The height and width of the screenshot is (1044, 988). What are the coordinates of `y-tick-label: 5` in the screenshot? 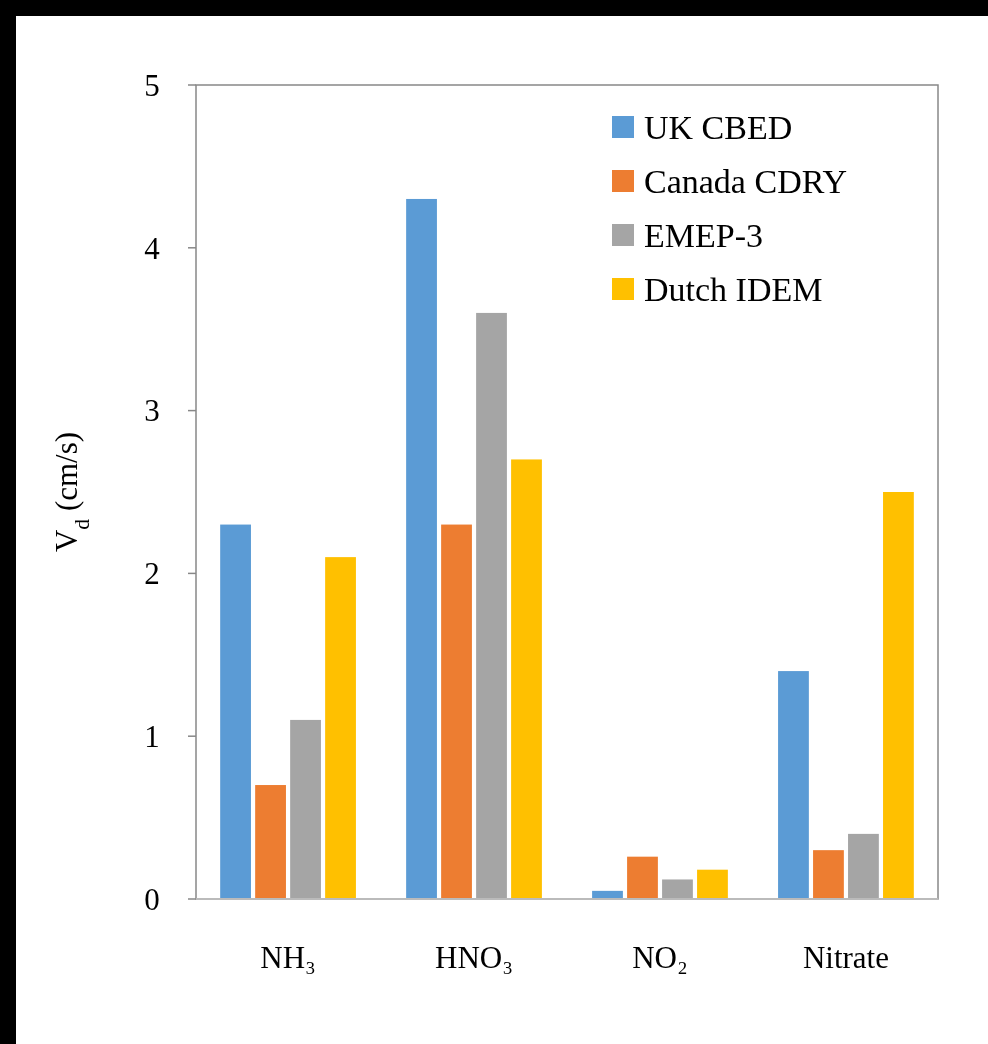 It's located at (152, 85).